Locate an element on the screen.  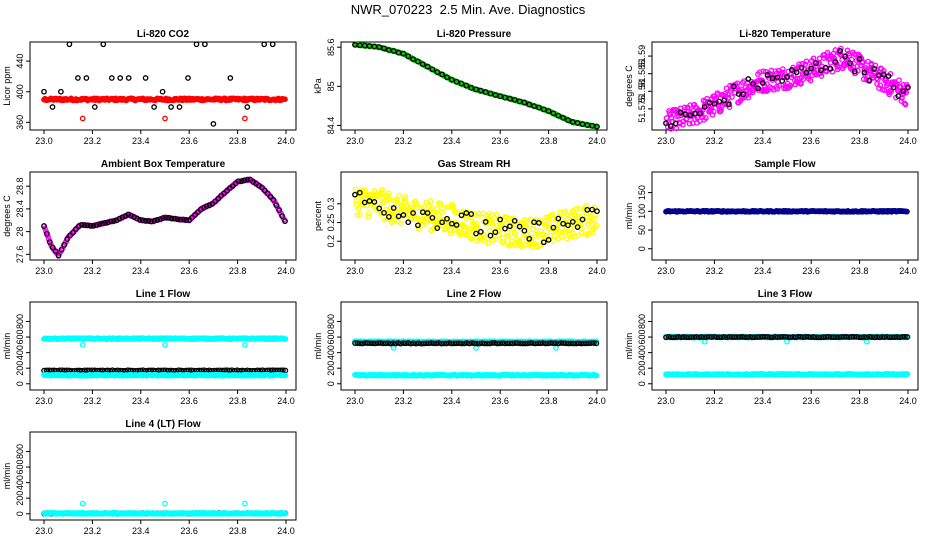
line1-dip-point is located at coordinates (165, 344).